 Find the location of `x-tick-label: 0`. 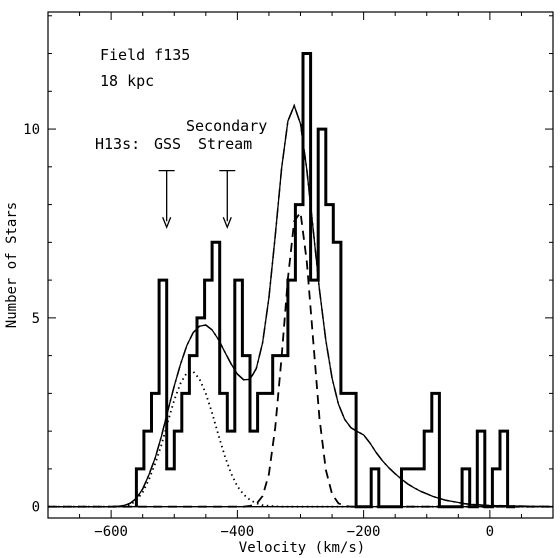

x-tick-label: 0 is located at coordinates (490, 532).